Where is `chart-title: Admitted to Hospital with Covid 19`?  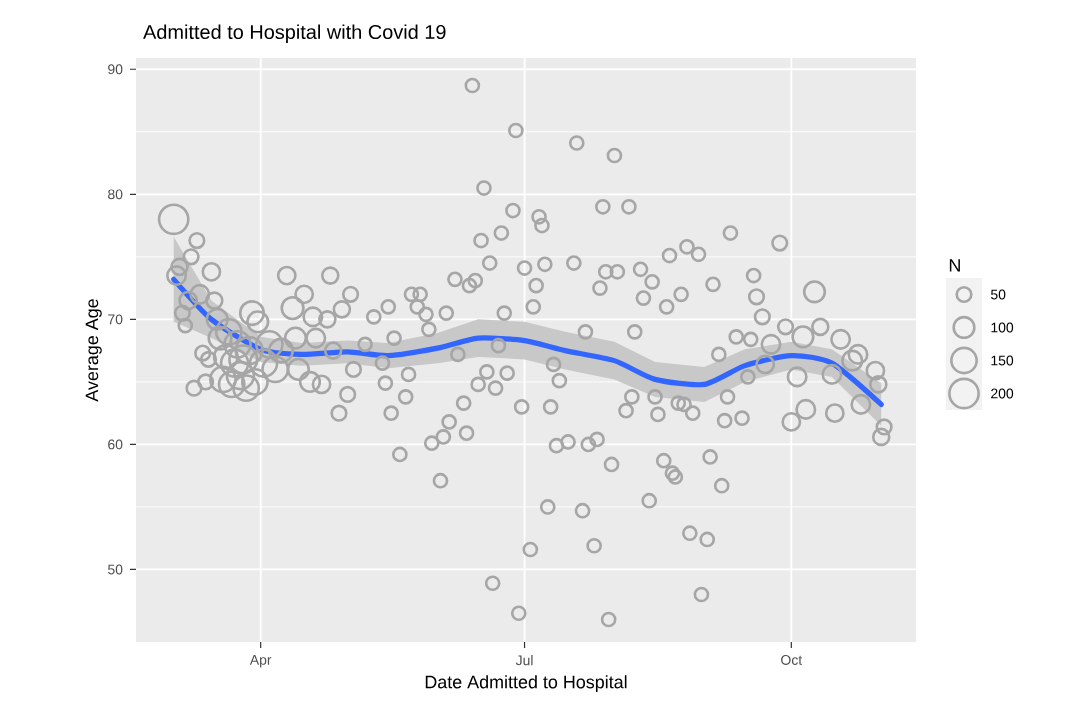
chart-title: Admitted to Hospital with Covid 19 is located at coordinates (294, 33).